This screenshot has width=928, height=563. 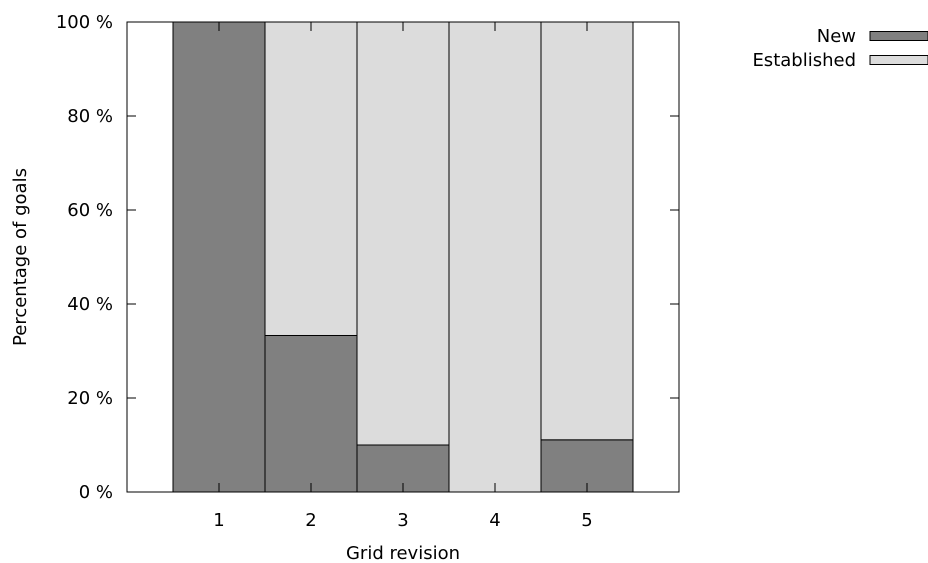 What do you see at coordinates (898, 36) in the screenshot?
I see `legend-swatch-new` at bounding box center [898, 36].